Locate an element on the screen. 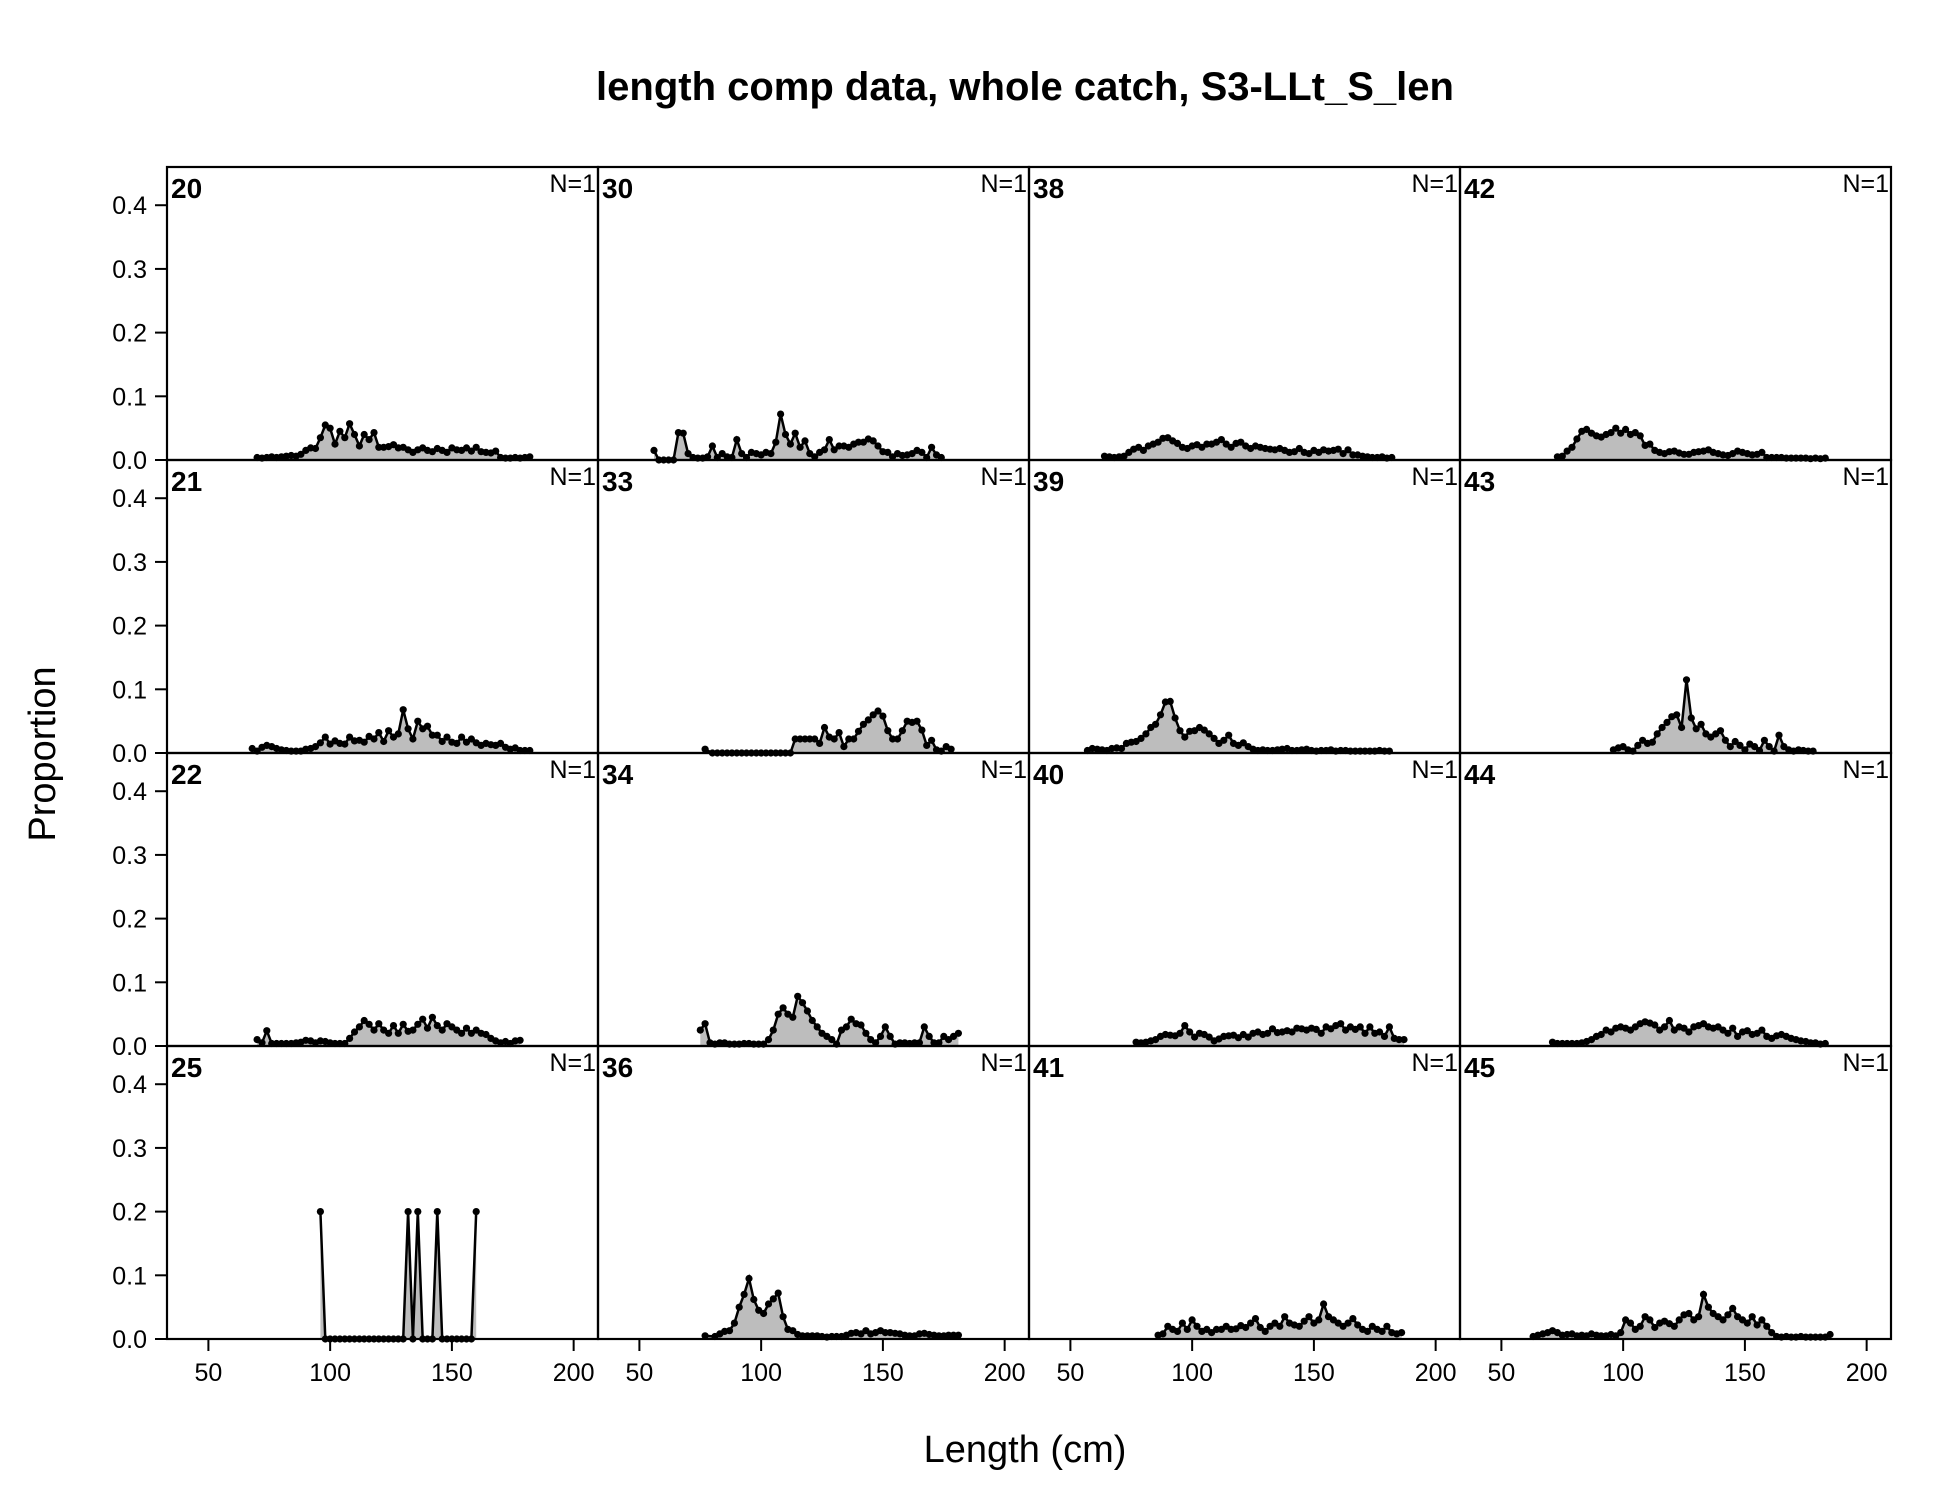  panel-label: 38 is located at coordinates (1048, 188).